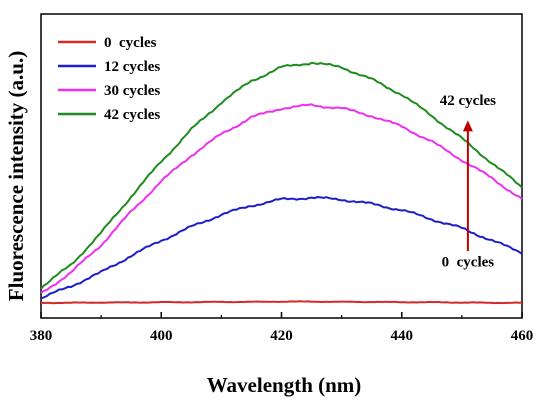  Describe the element at coordinates (132, 115) in the screenshot. I see `legend-label: 42 cycles` at that location.